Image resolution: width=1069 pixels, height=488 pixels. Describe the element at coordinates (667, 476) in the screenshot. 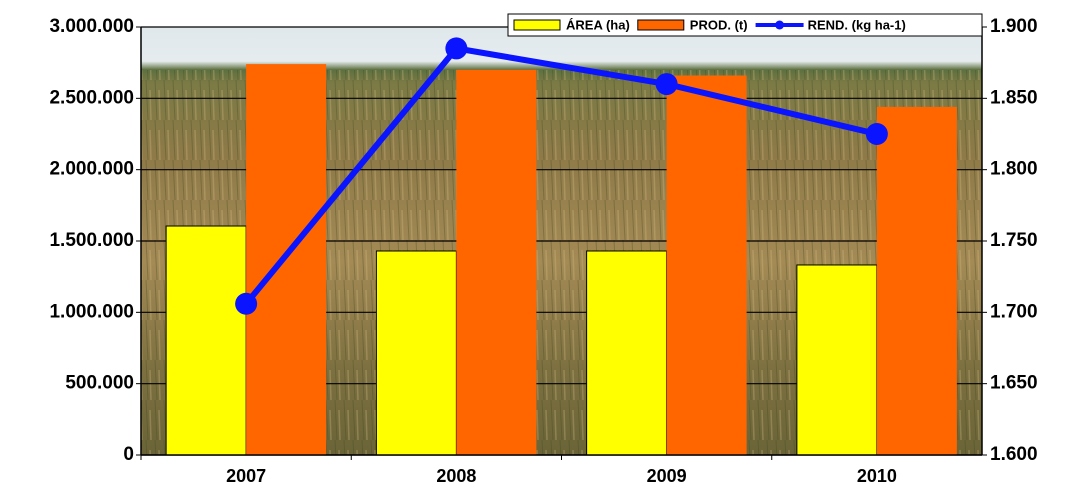

I see `x-tick-label: 2009` at that location.